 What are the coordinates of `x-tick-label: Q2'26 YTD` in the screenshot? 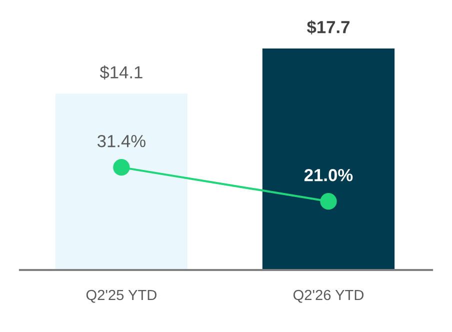 It's located at (328, 296).